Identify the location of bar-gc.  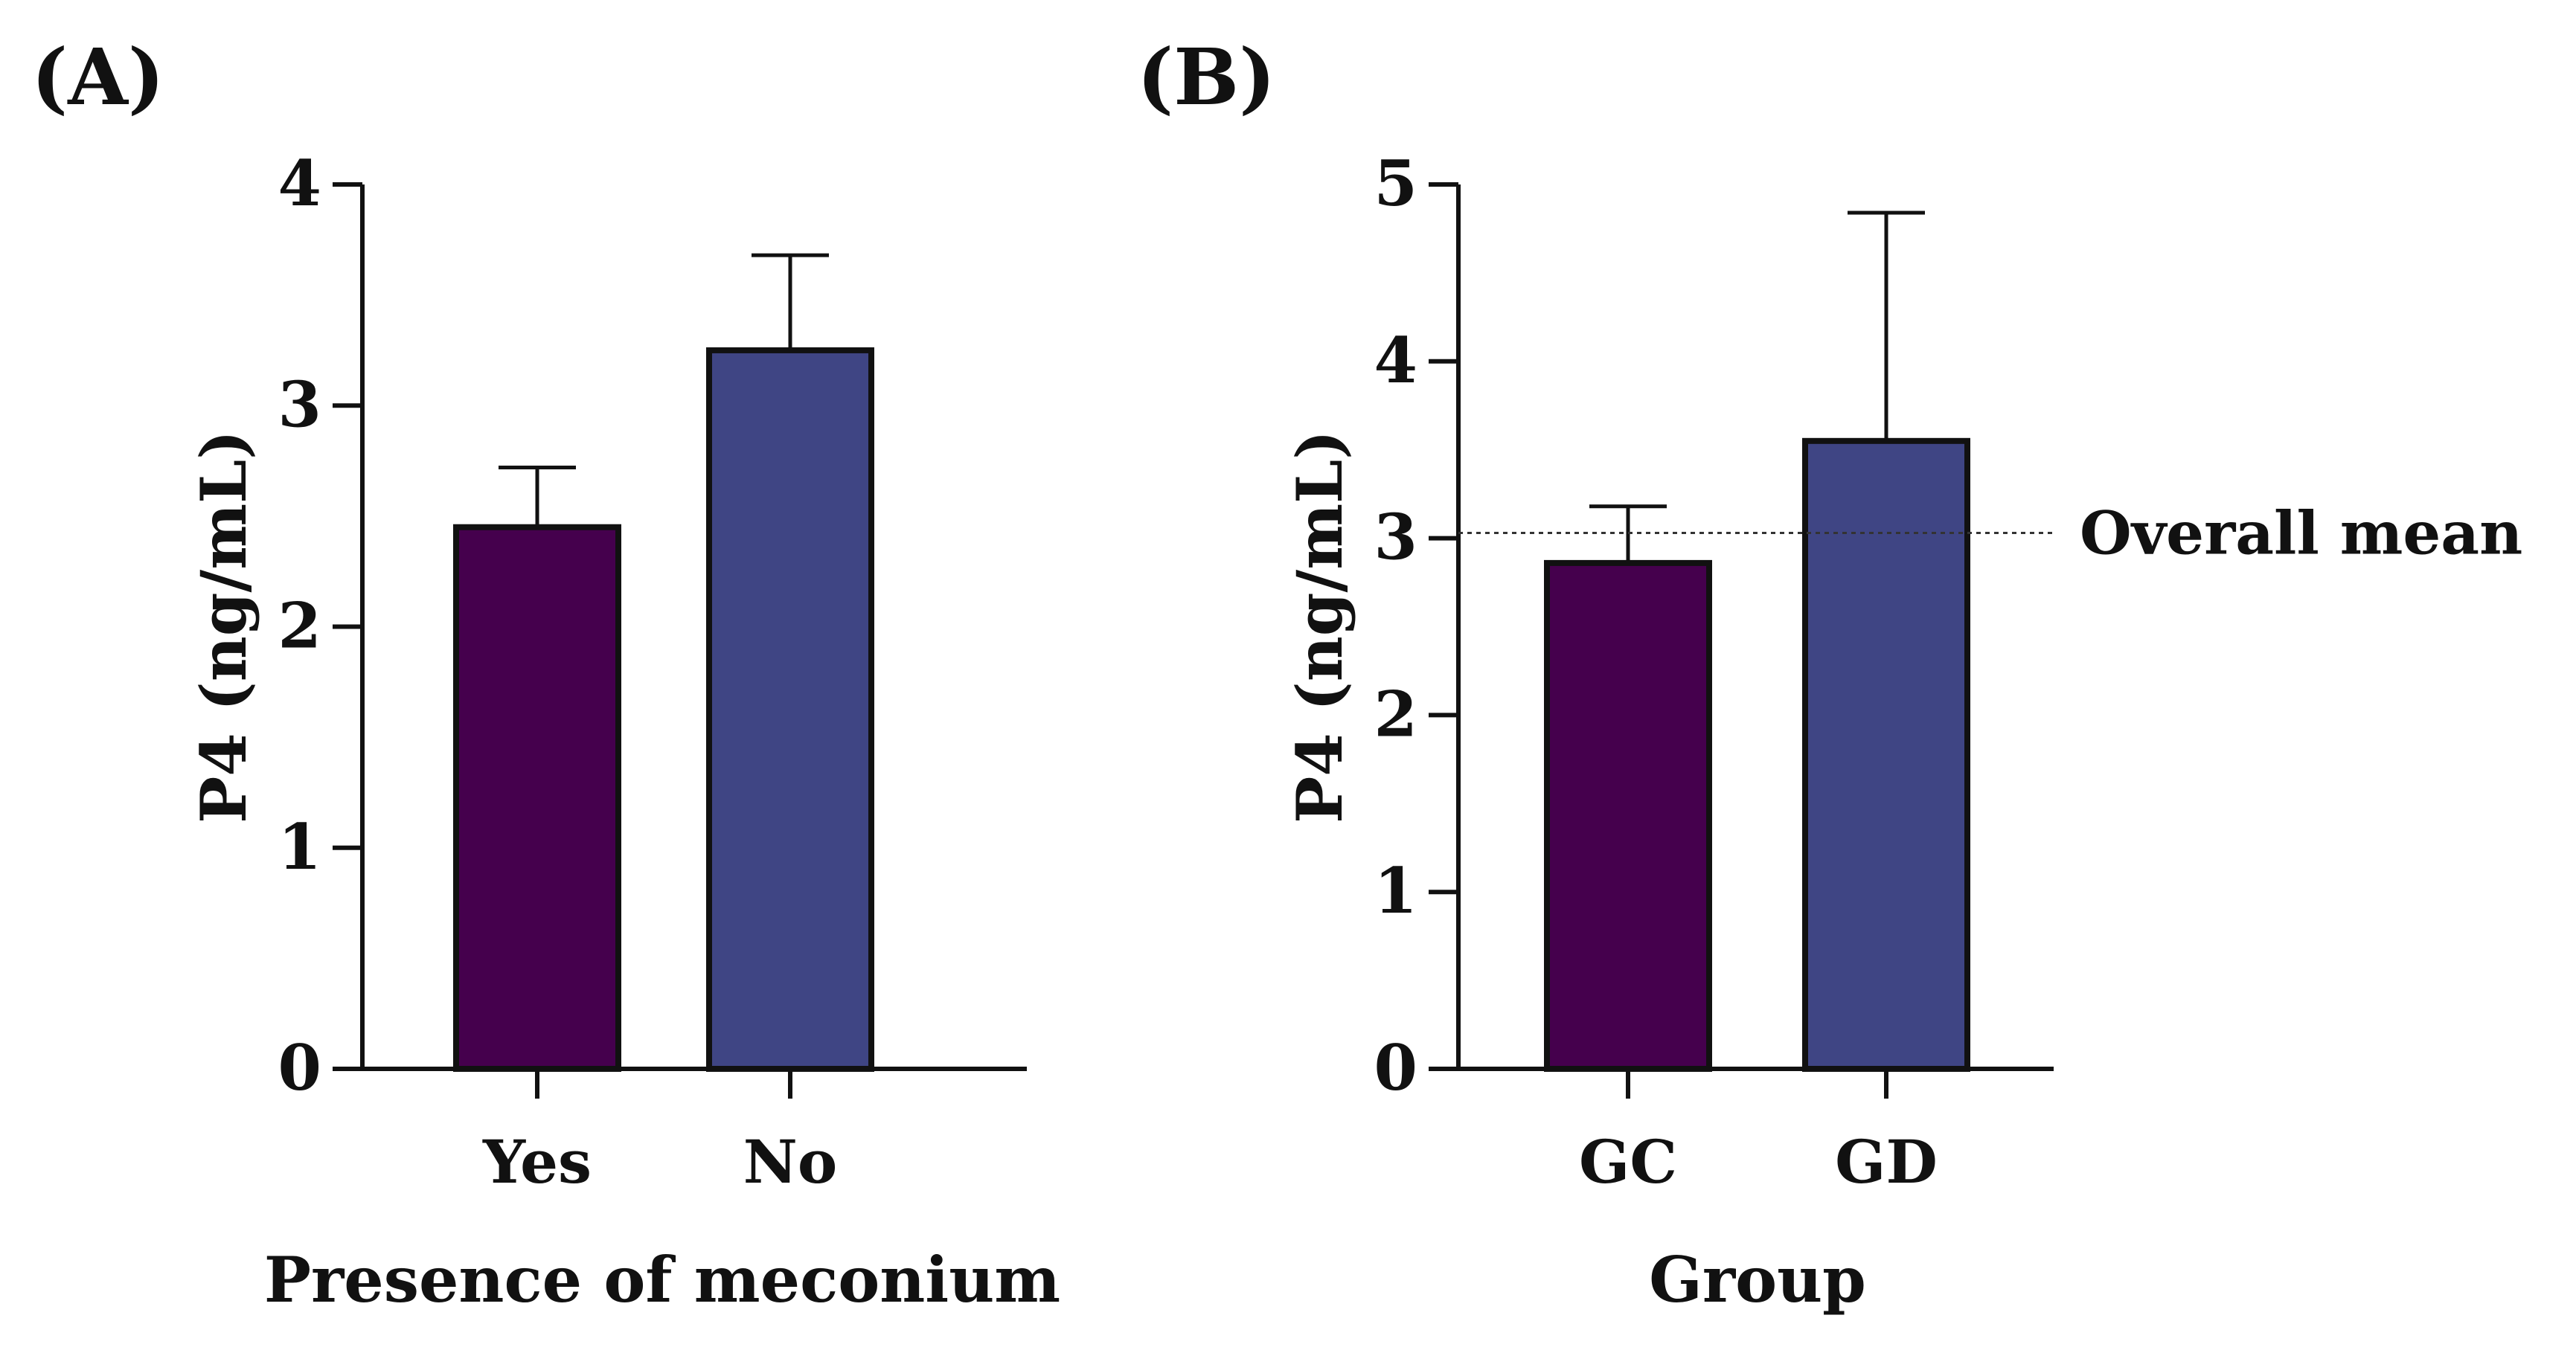
(1628, 816).